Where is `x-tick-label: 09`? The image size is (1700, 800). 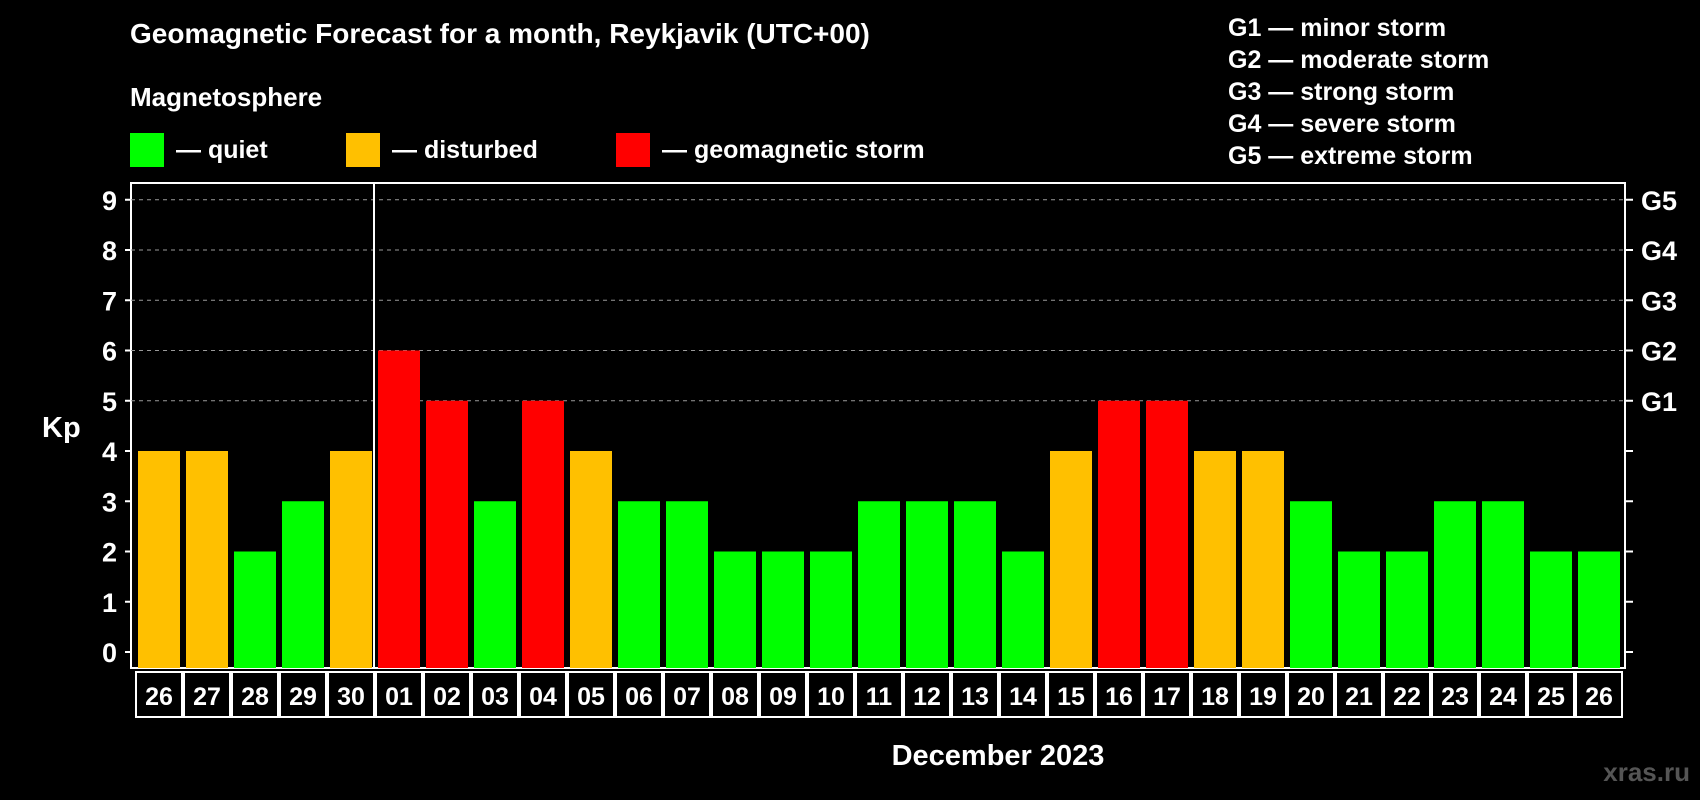 x-tick-label: 09 is located at coordinates (783, 697).